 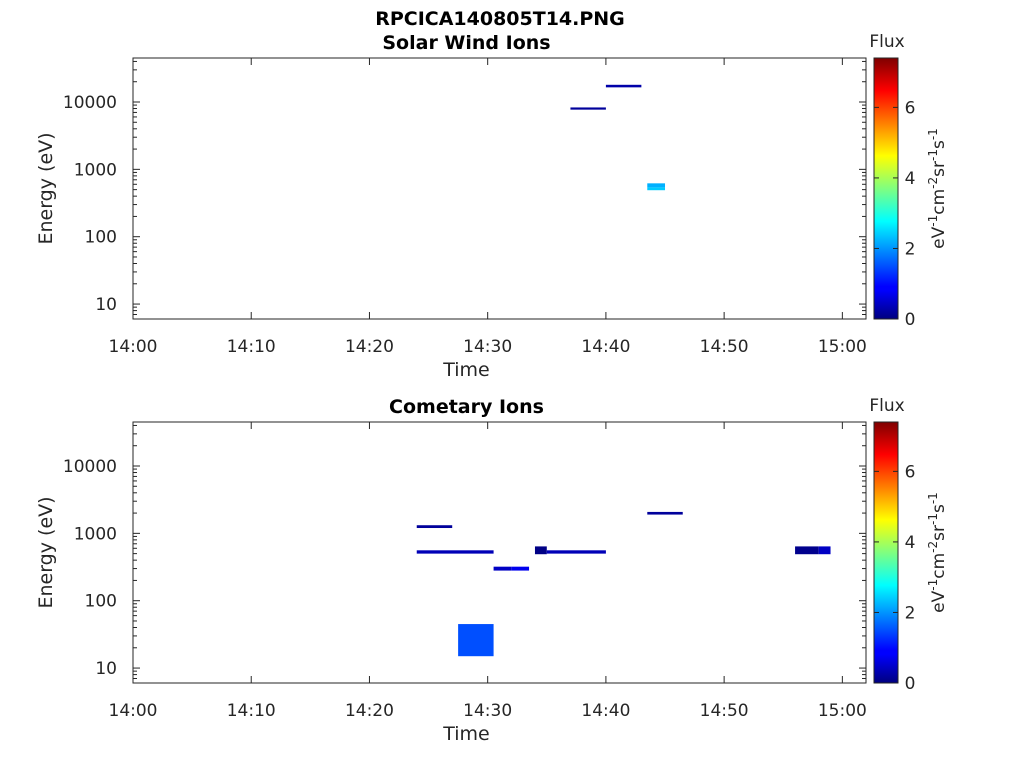 I want to click on panel-title: Solar Wind Ions, so click(x=466, y=43).